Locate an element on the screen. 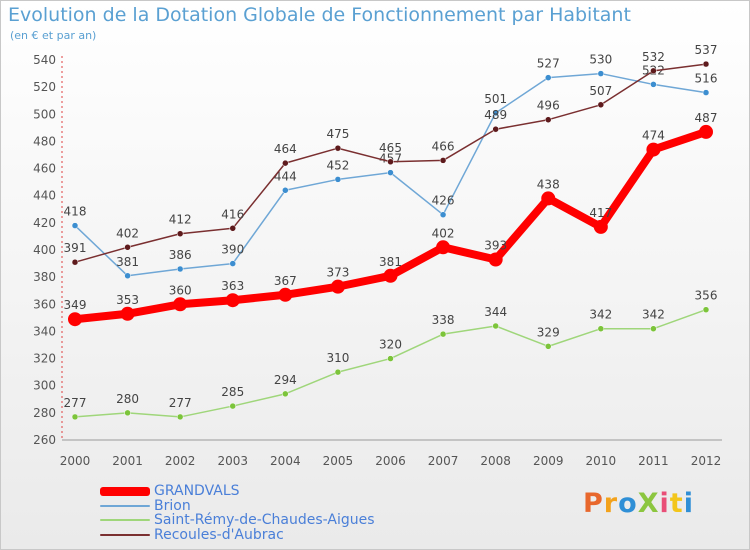 The height and width of the screenshot is (550, 750). data-label-brion: 452 is located at coordinates (337, 165).